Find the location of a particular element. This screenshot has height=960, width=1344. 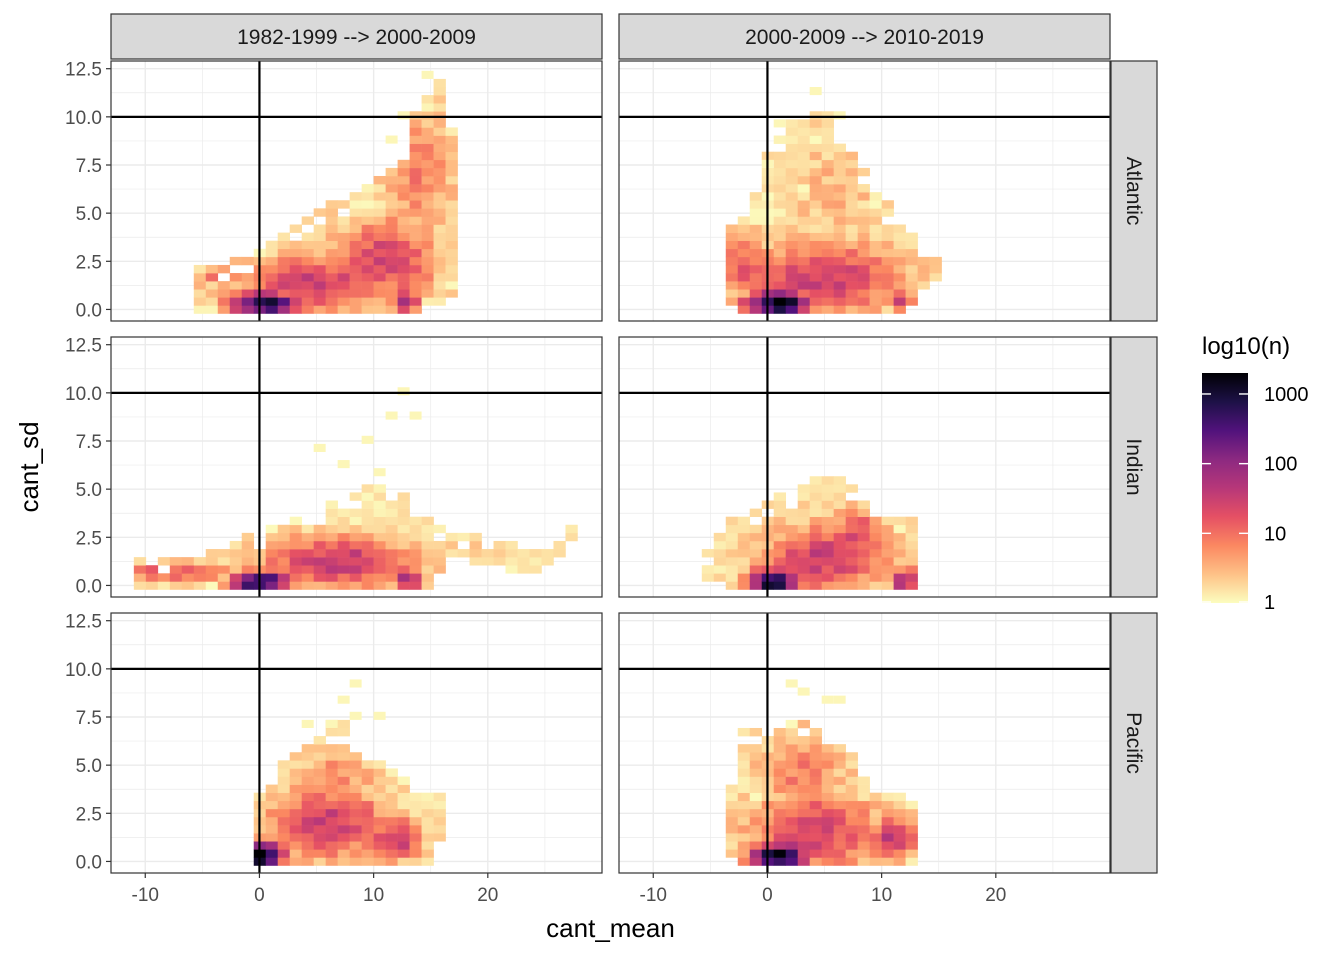

y-tick-label: 10.0 is located at coordinates (83, 394).